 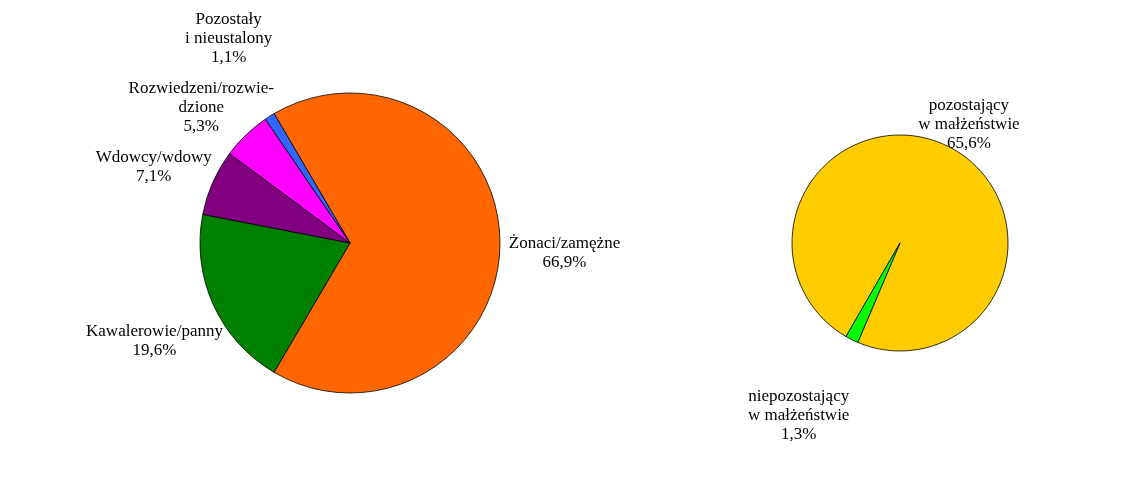 I want to click on slice-label: Rozwiedzeni/rozwie- dzione, so click(x=201, y=97).